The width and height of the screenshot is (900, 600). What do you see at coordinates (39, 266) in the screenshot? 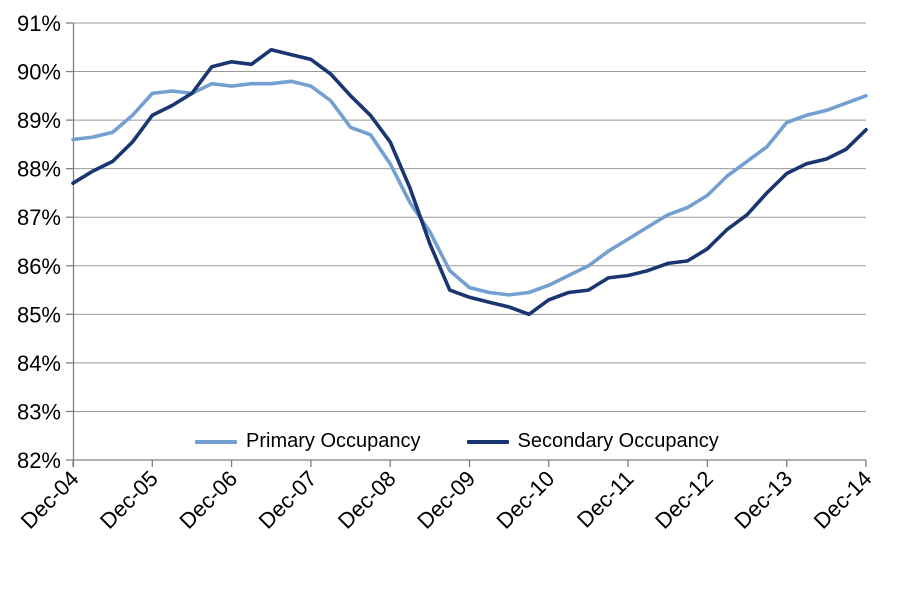
I see `y-axis-label: 86%` at bounding box center [39, 266].